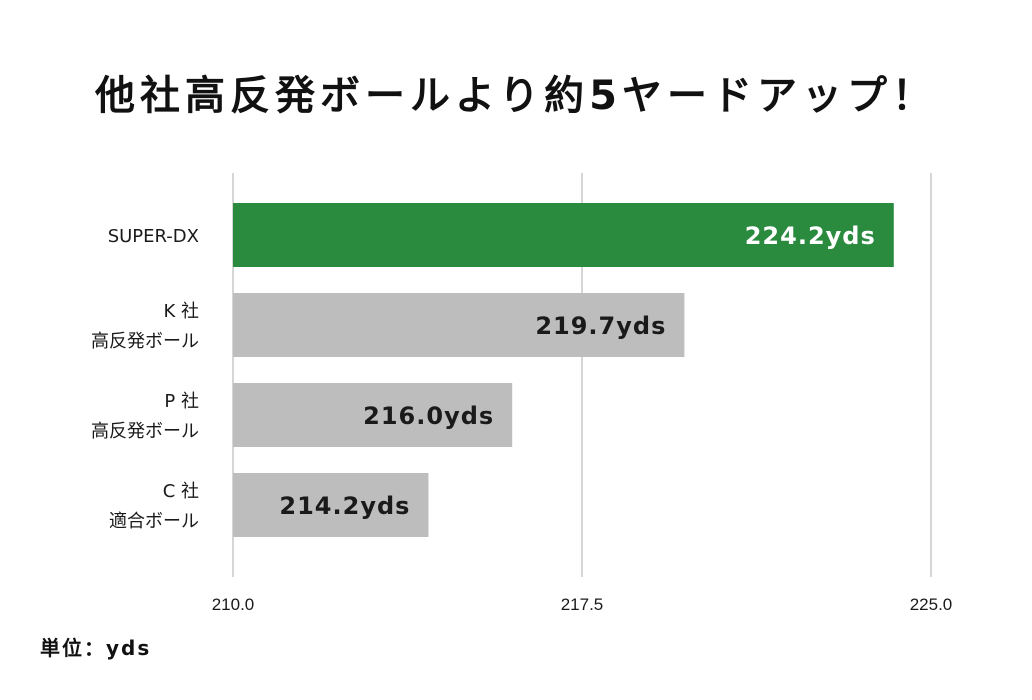  I want to click on bar-value-label: 219.7yds, so click(600, 326).